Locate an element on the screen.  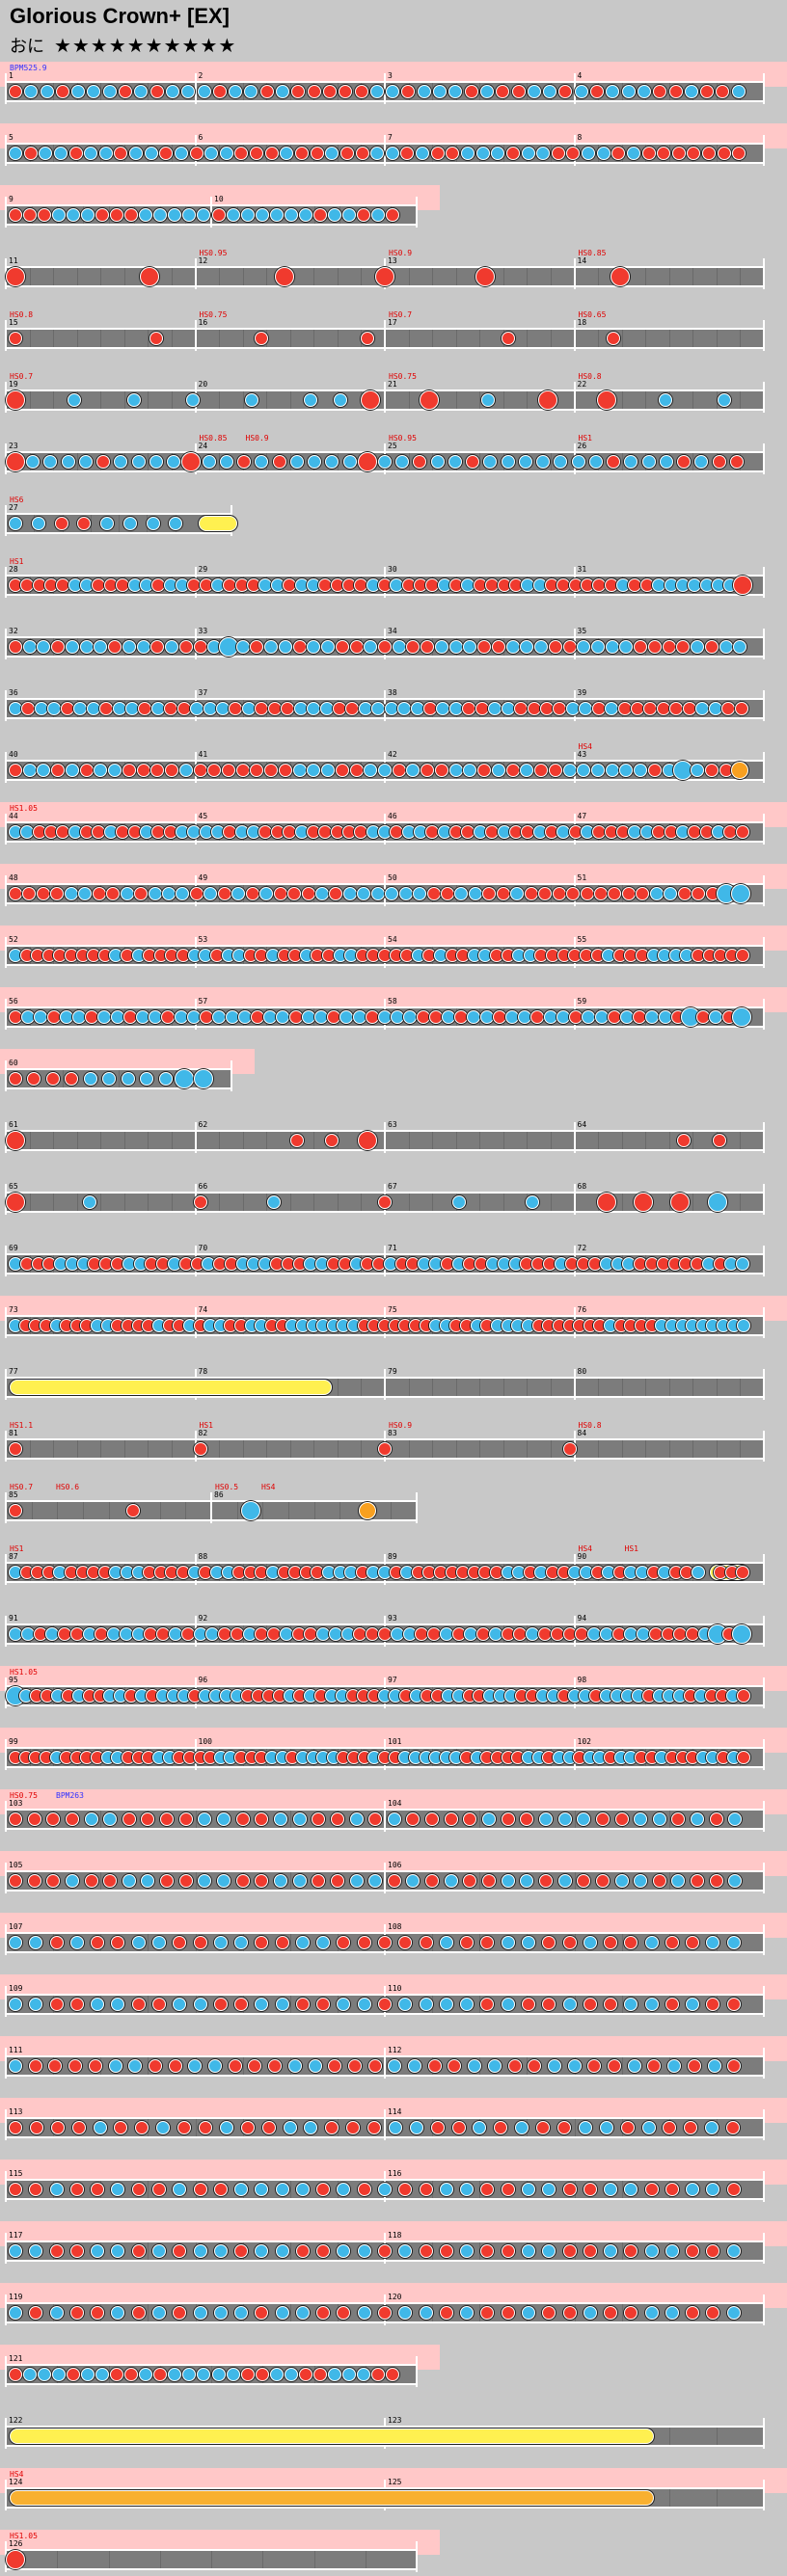
measure-number: 59 is located at coordinates (582, 1002).